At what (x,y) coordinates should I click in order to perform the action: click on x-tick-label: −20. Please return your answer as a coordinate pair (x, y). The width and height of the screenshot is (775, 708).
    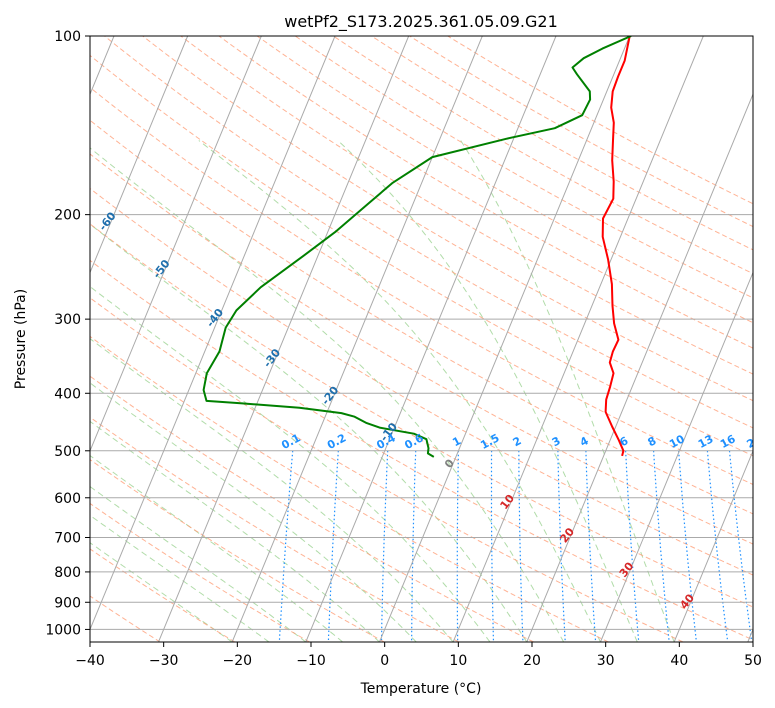
    Looking at the image, I should click on (238, 661).